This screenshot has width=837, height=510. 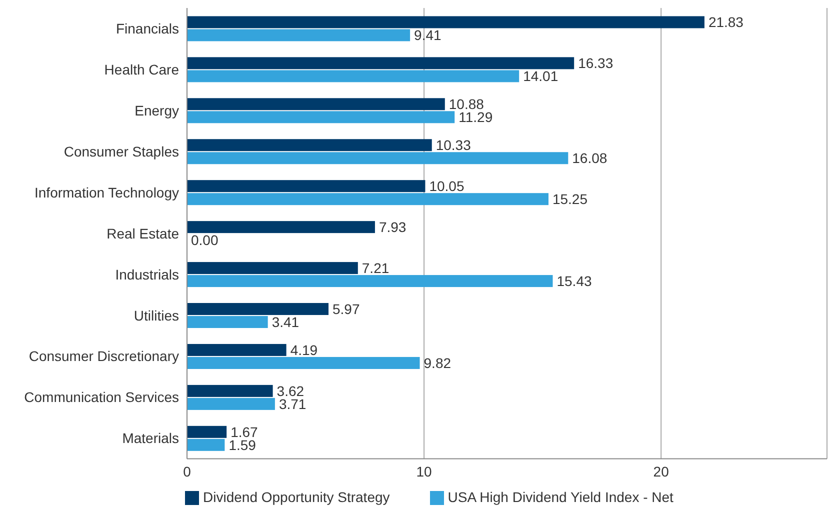 I want to click on y-tick-label: Energy, so click(x=156, y=110).